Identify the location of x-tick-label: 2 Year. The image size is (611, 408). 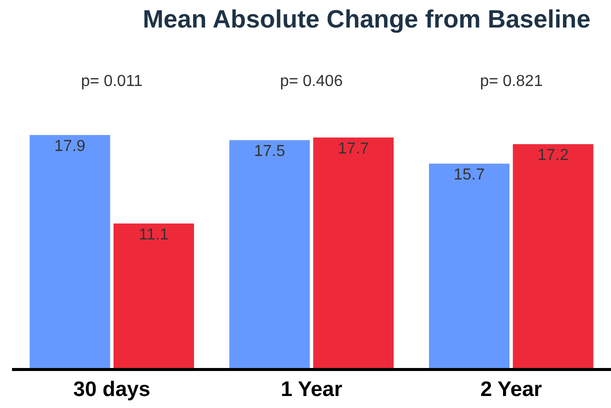
(511, 390).